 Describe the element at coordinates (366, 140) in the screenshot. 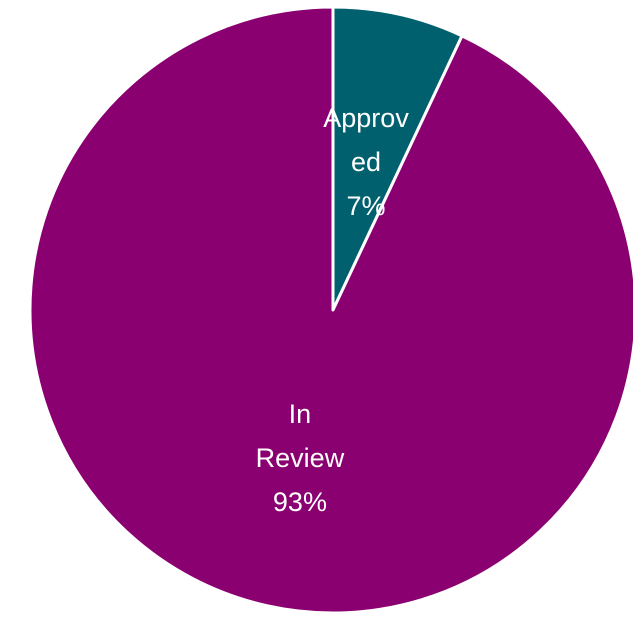

I see `slice-category: Approved` at that location.